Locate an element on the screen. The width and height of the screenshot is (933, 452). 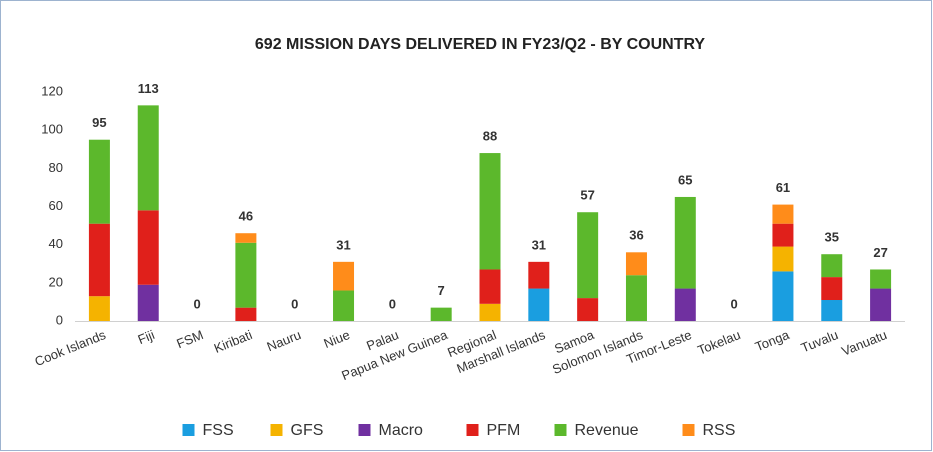
y-tick-label: 0 is located at coordinates (59, 319).